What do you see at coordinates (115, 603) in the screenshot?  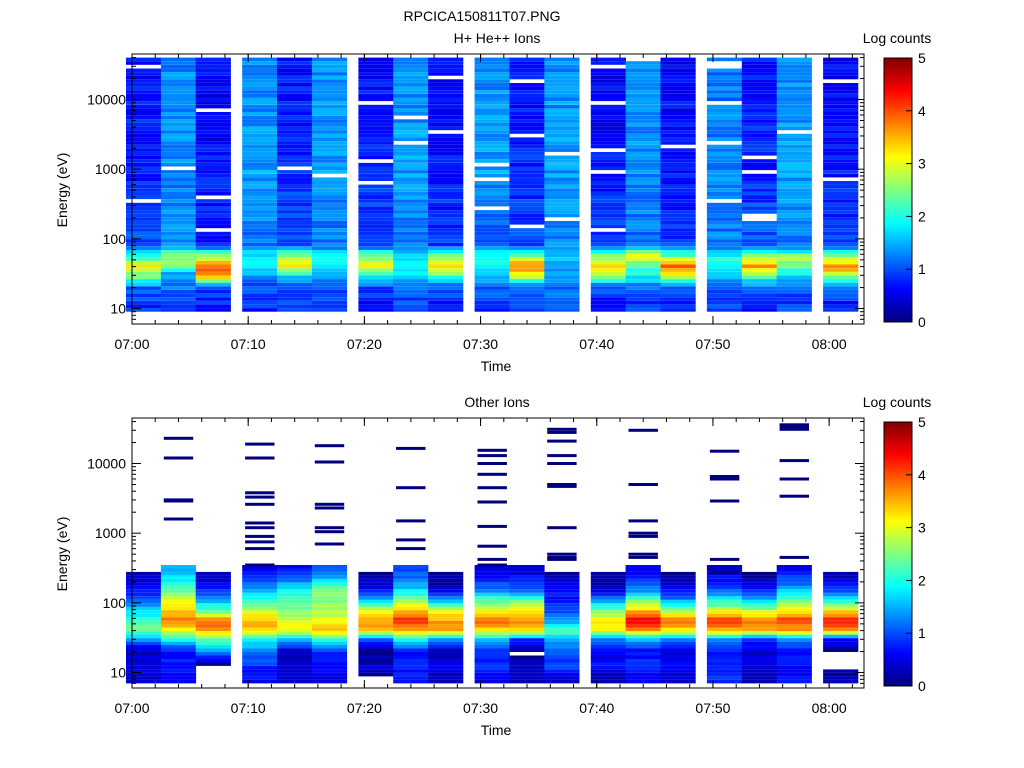 I see `y-tick-label: 100` at bounding box center [115, 603].